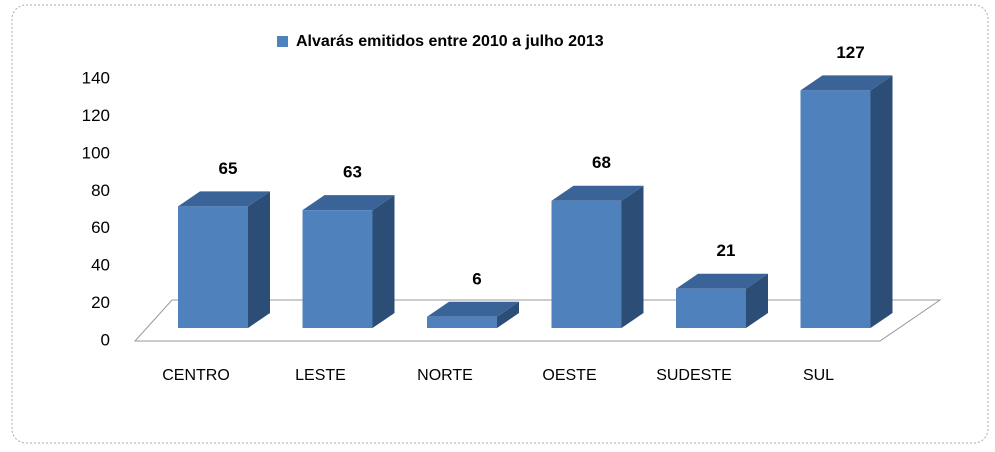  I want to click on value-label: 65, so click(228, 168).